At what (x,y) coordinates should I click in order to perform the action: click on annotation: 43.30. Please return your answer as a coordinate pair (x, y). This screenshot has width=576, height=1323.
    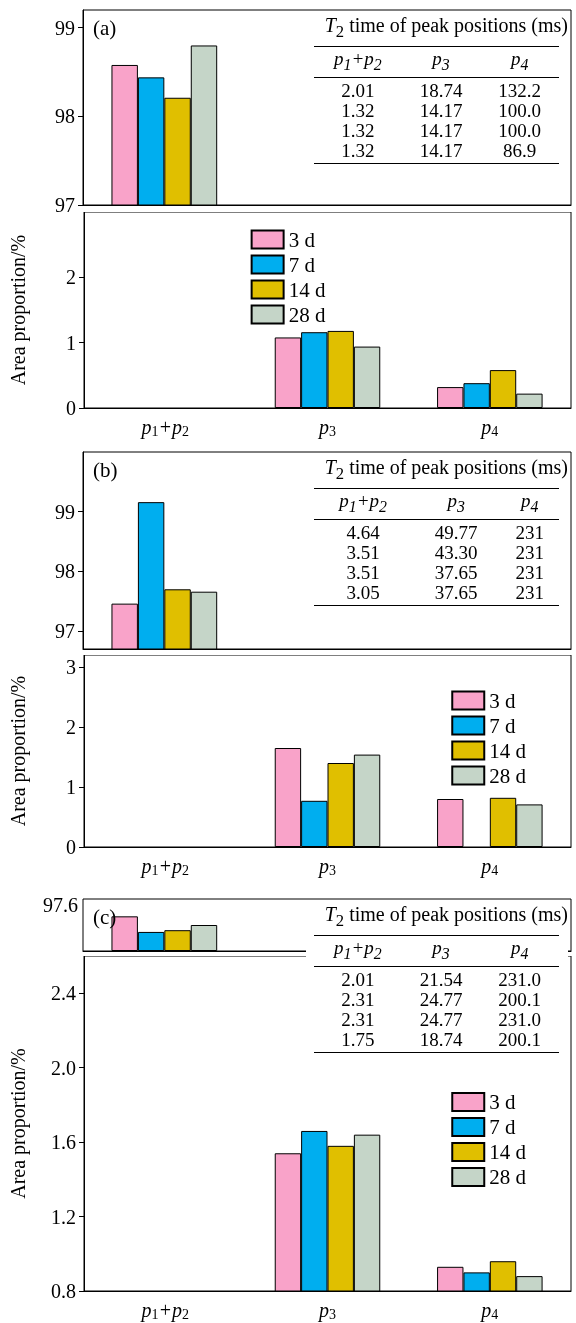
    Looking at the image, I should click on (456, 552).